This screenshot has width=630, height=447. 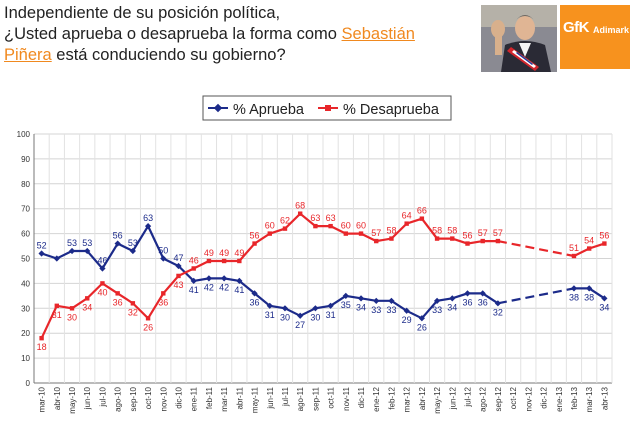 What do you see at coordinates (179, 397) in the screenshot?
I see `x-tick-label: dic-10` at bounding box center [179, 397].